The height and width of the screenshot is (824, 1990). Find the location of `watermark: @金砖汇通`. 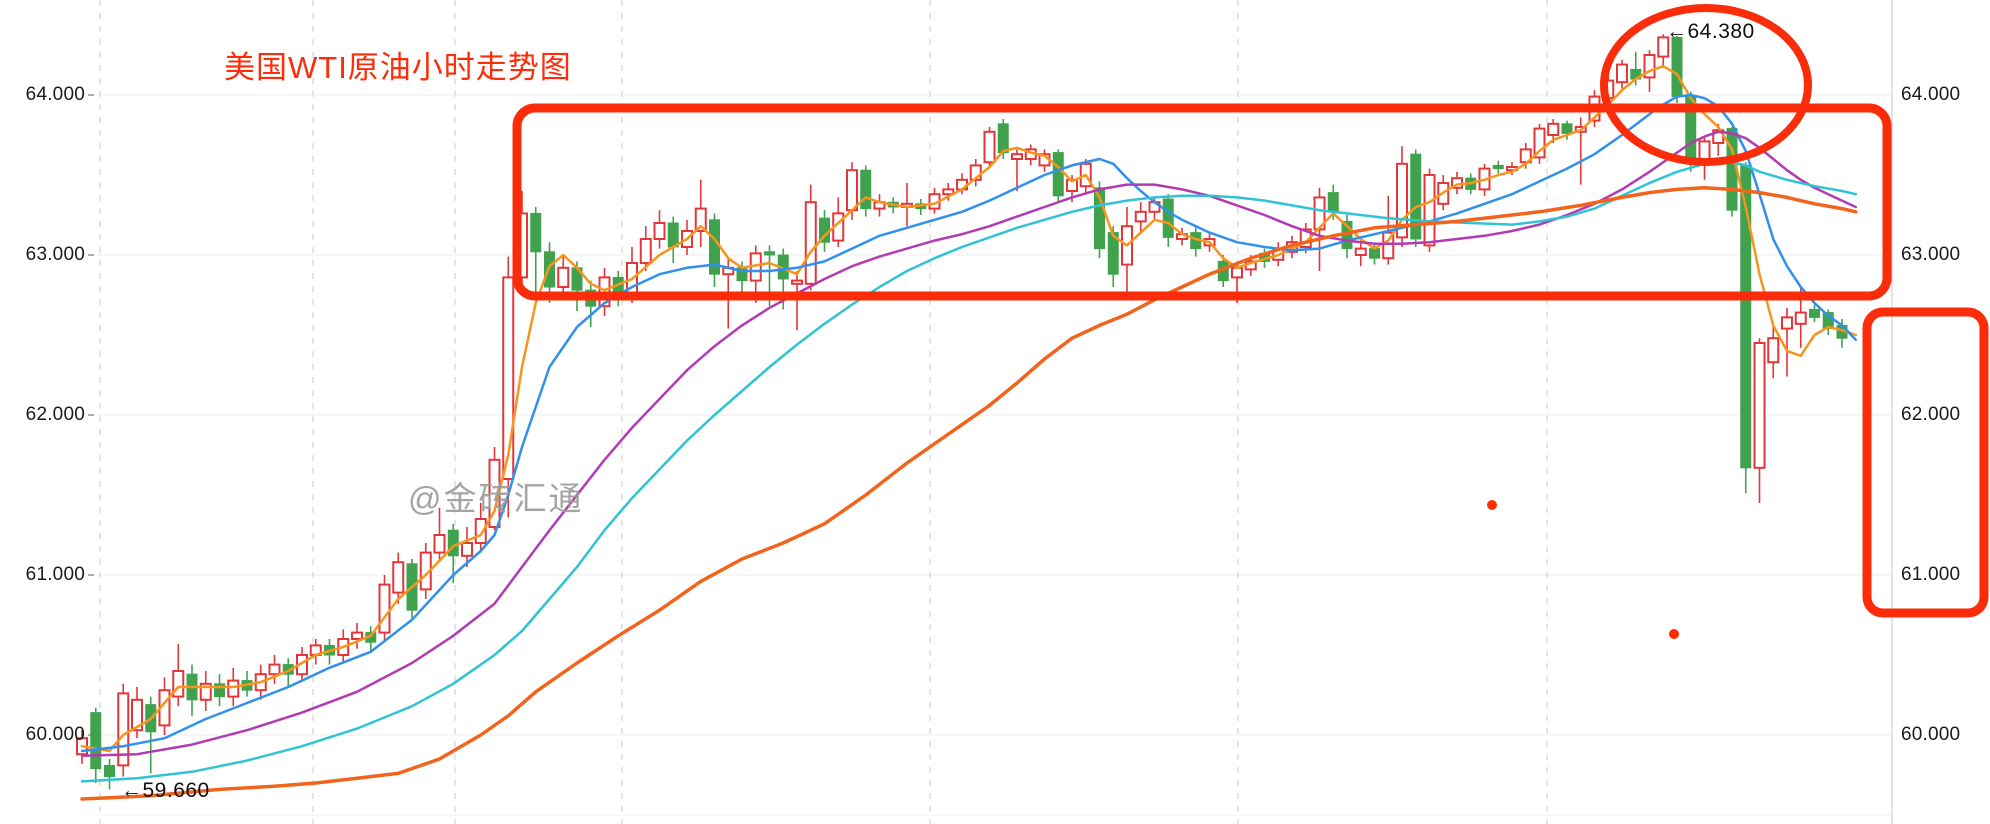

watermark: @金砖汇通 is located at coordinates (496, 498).